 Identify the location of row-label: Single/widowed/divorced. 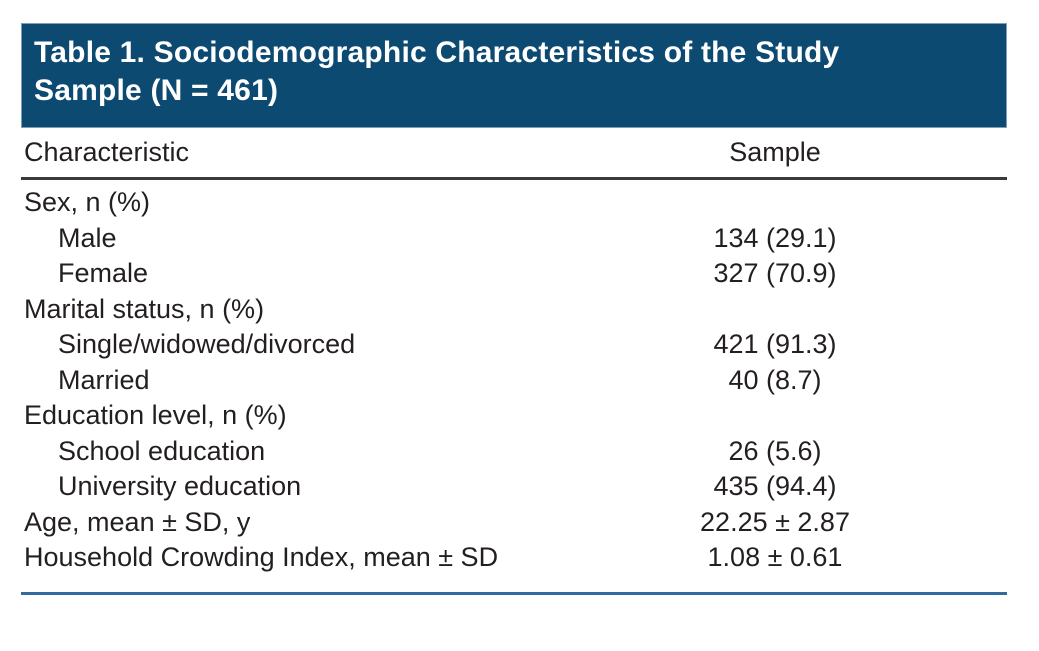
(207, 344).